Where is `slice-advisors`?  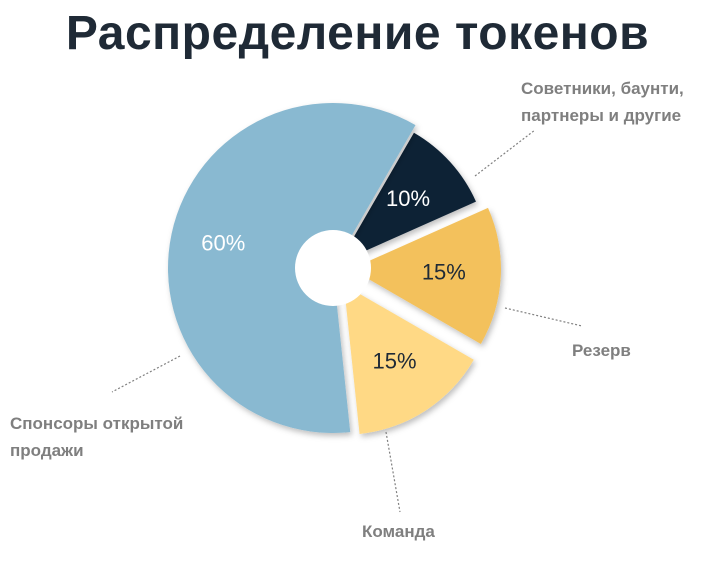 slice-advisors is located at coordinates (407, 197).